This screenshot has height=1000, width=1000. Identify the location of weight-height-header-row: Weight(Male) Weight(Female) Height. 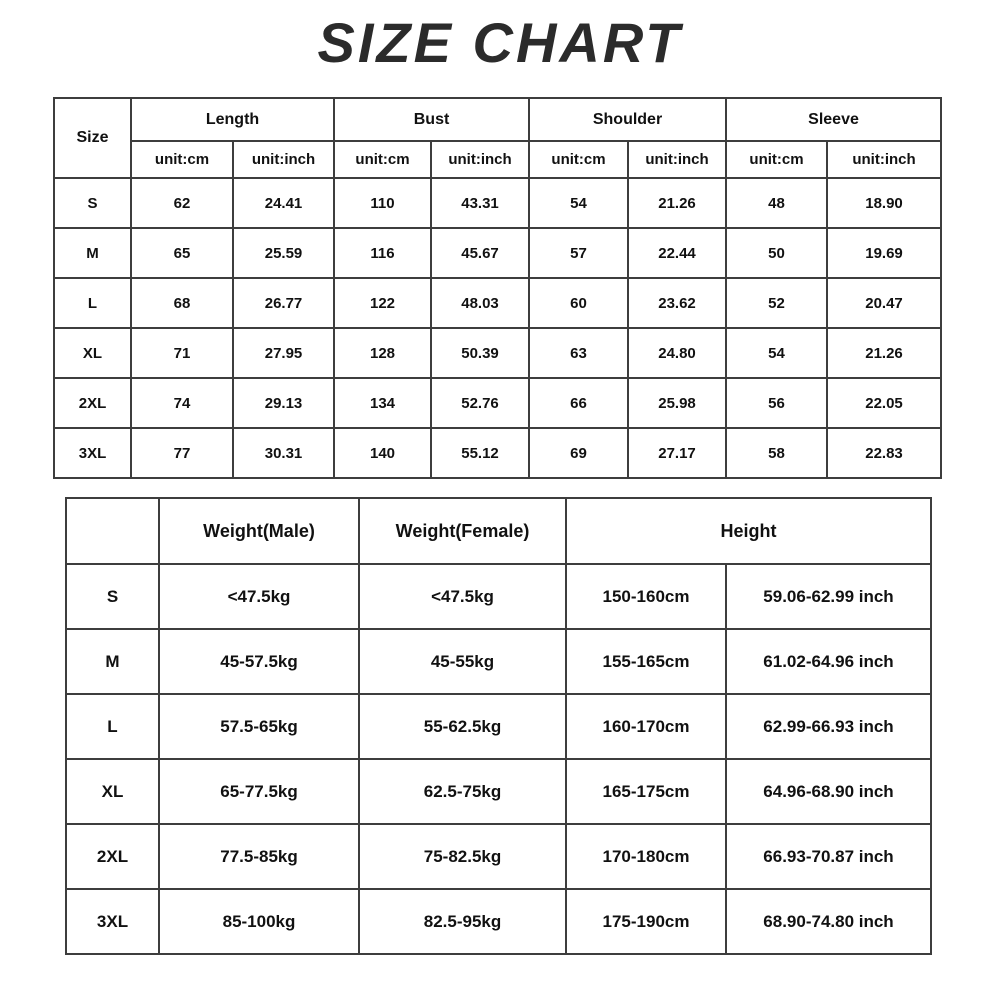
(498, 531).